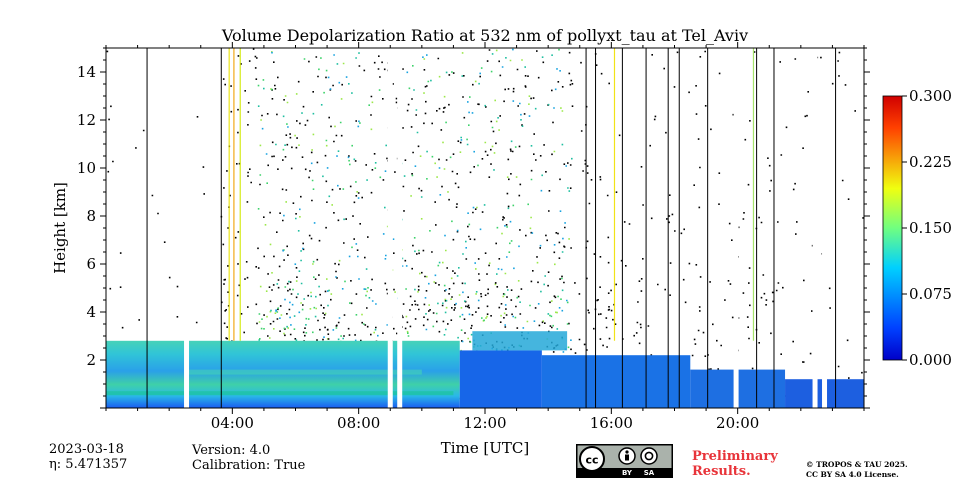  What do you see at coordinates (86, 72) in the screenshot?
I see `y-tick-label-6: 14` at bounding box center [86, 72].